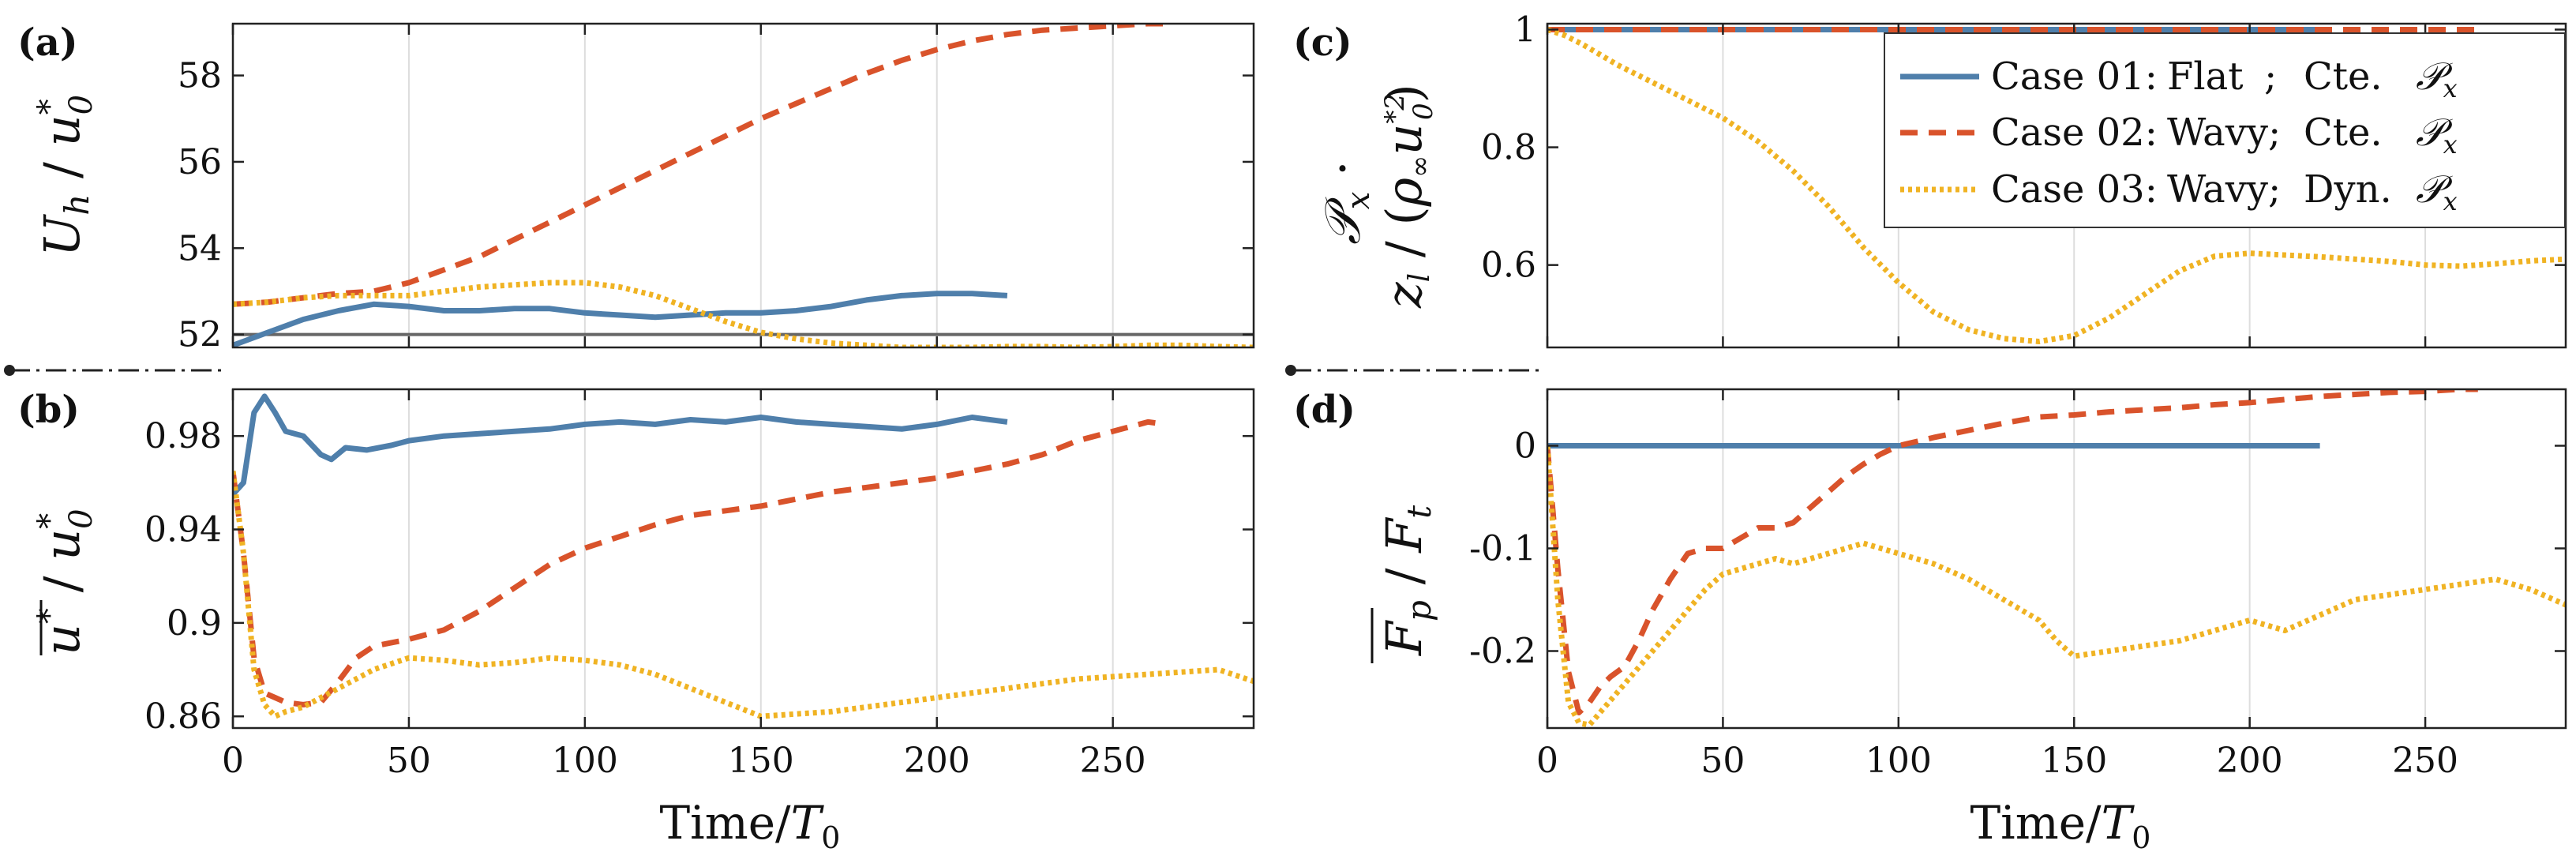 Image resolution: width=2576 pixels, height=867 pixels. I want to click on ytick-label-a-2: 56, so click(200, 162).